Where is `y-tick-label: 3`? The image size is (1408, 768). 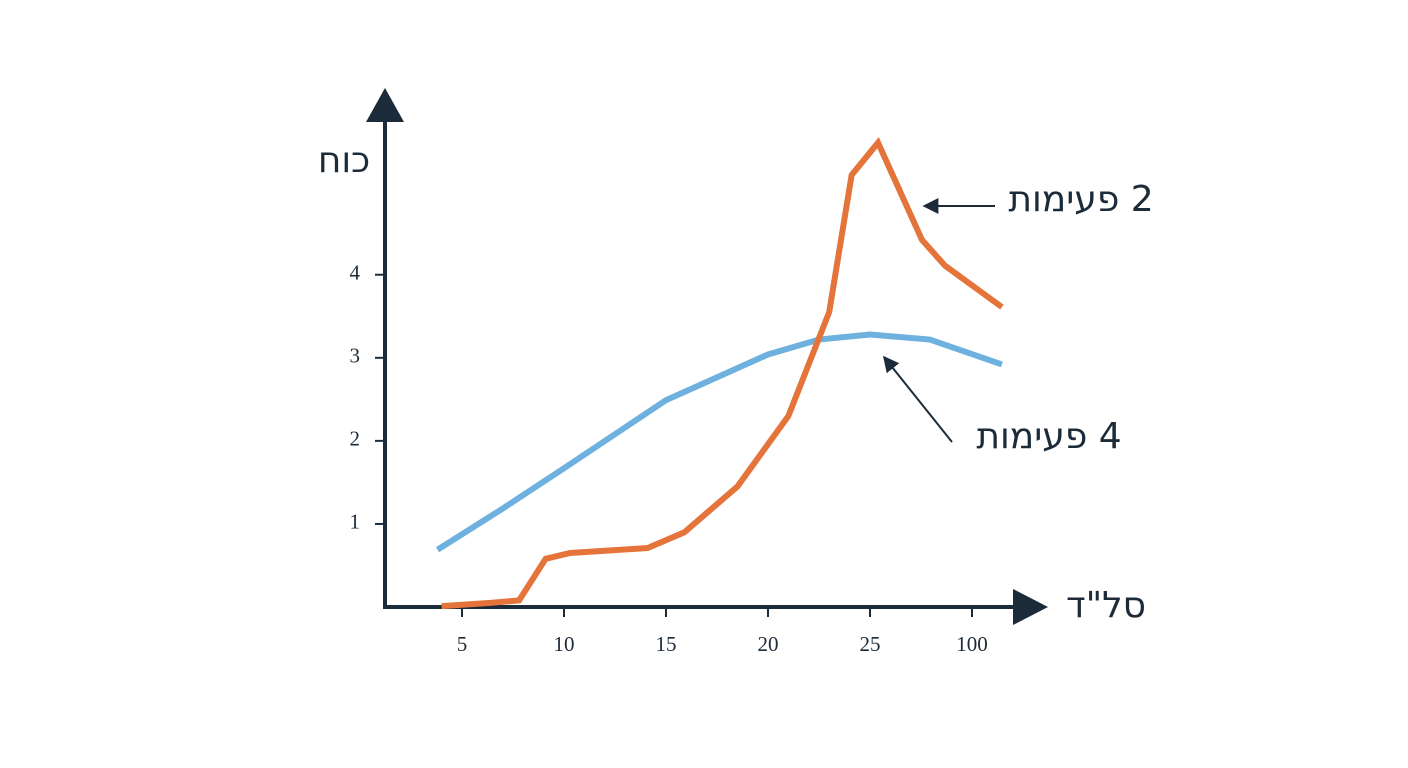
y-tick-label: 3 is located at coordinates (355, 356).